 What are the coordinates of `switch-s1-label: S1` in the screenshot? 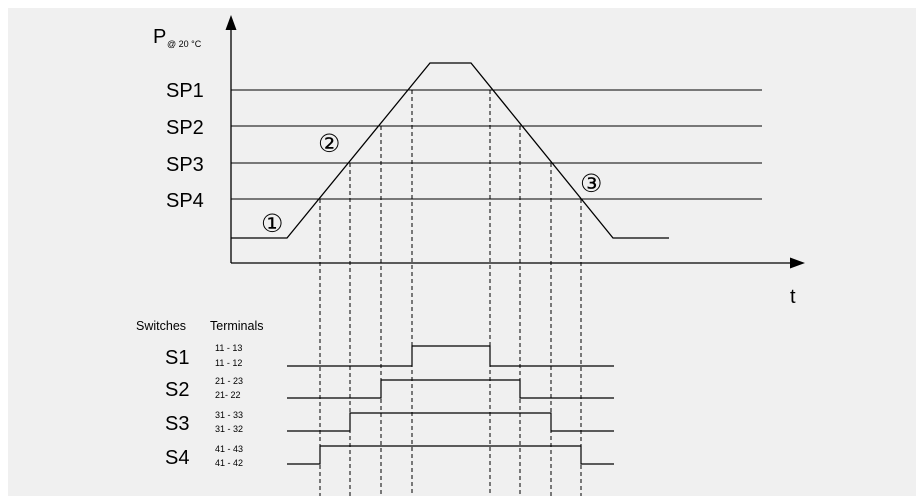 It's located at (177, 358).